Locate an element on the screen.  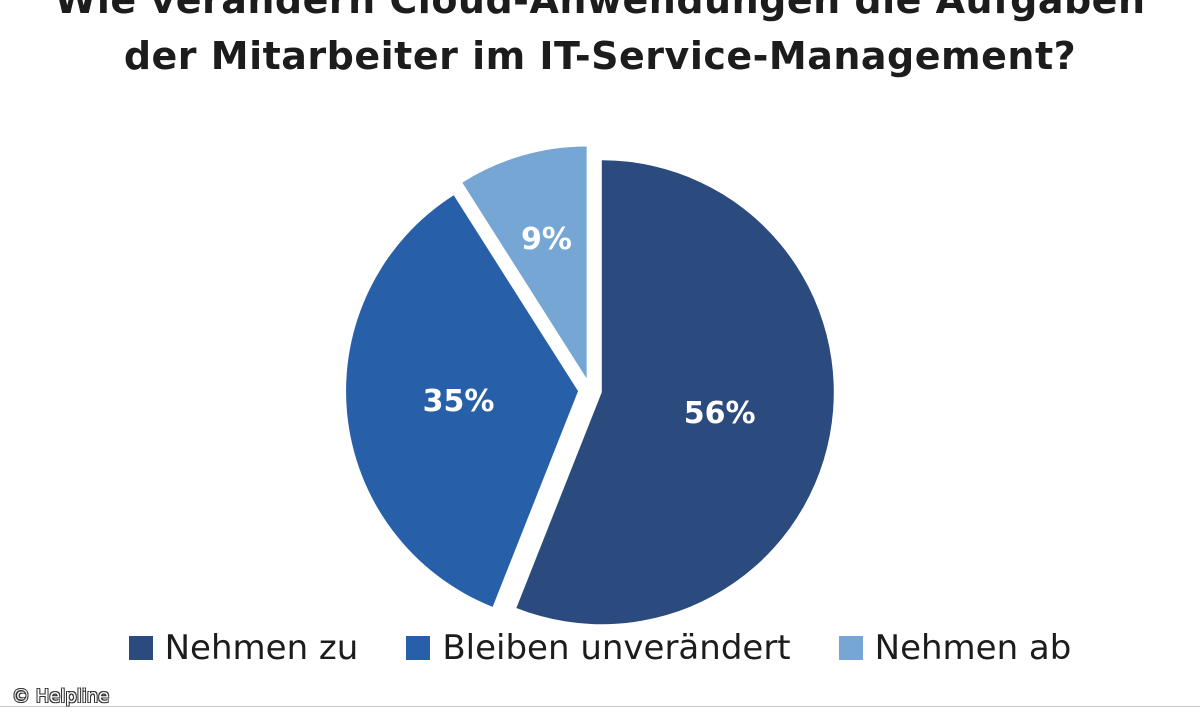
legend-label: Nehmen zu is located at coordinates (261, 648).